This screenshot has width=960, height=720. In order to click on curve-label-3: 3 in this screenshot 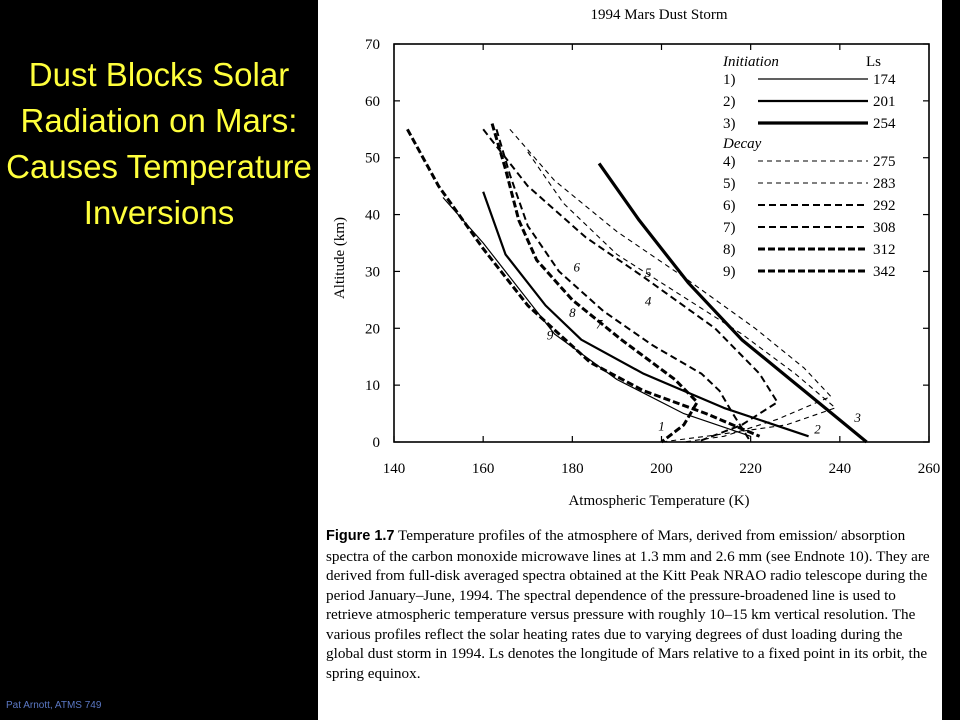, I will do `click(857, 417)`.